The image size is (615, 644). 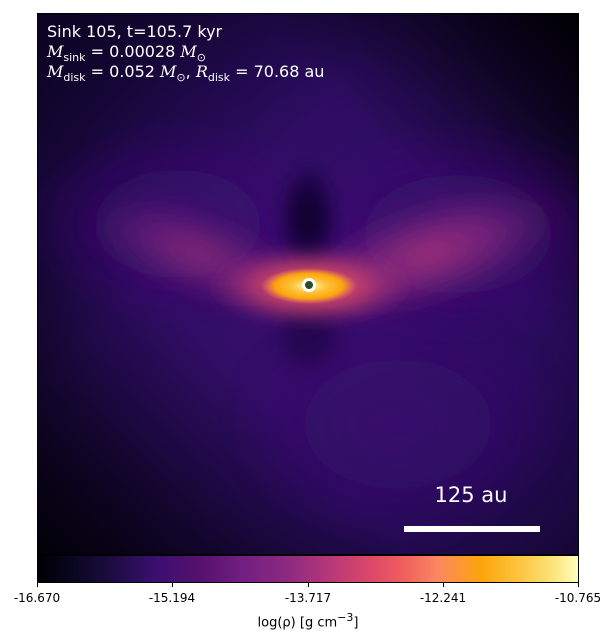 What do you see at coordinates (201, 71) in the screenshot?
I see `rdisk-symbol: R` at bounding box center [201, 71].